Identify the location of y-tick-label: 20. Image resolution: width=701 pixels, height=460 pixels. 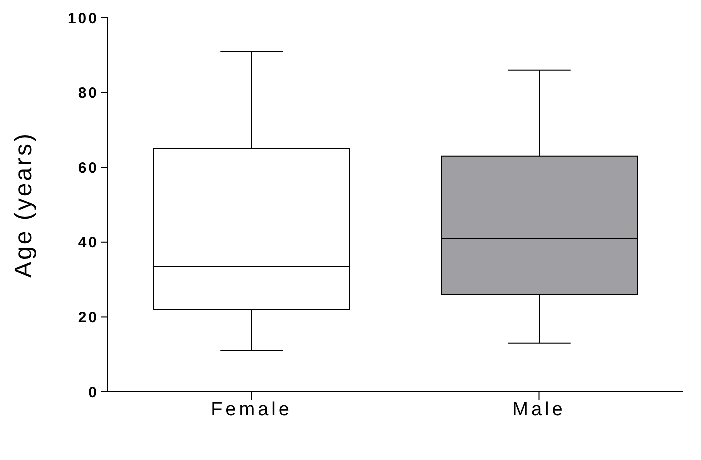
(88, 318).